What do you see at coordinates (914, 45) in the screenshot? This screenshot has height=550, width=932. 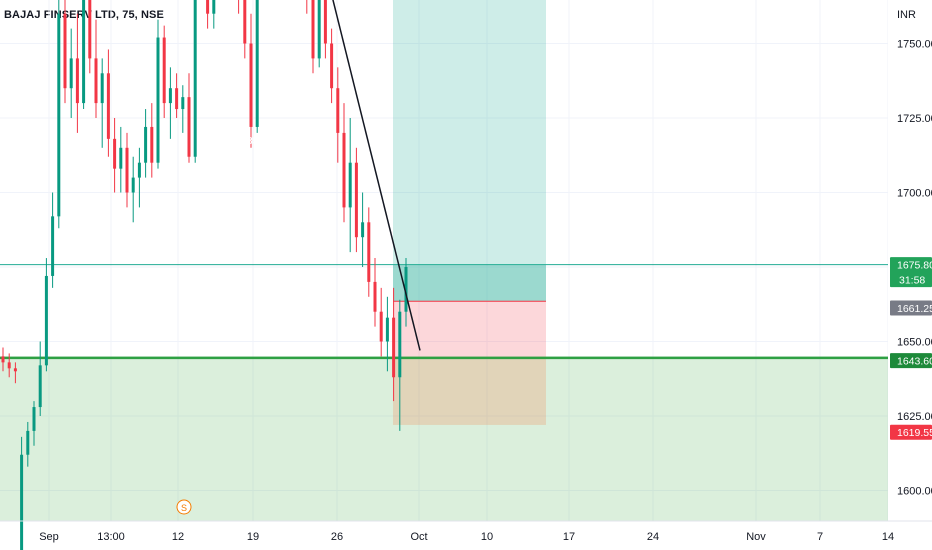 I see `y-tick-label: 1750.00` at bounding box center [914, 45].